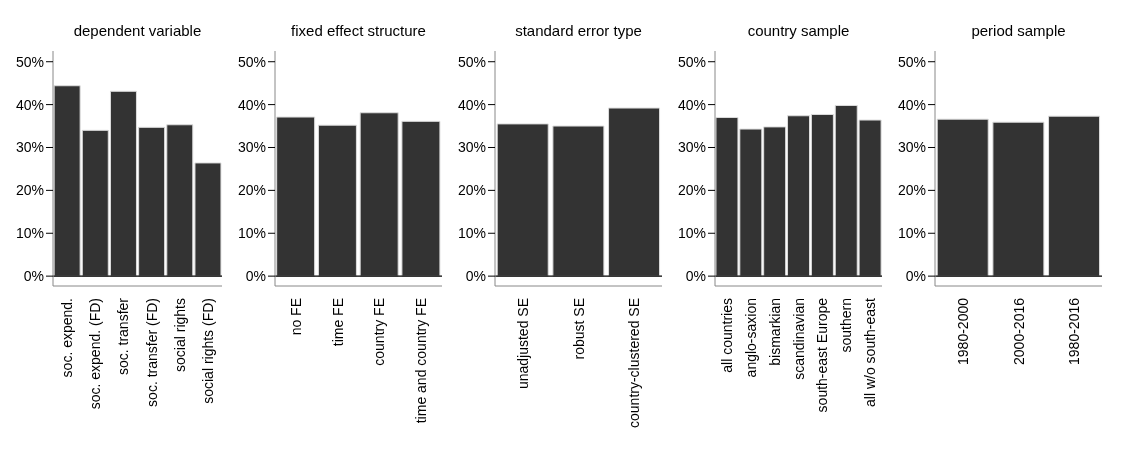 Image resolution: width=1134 pixels, height=476 pixels. Describe the element at coordinates (578, 329) in the screenshot. I see `x-tick-label: robust SE` at that location.